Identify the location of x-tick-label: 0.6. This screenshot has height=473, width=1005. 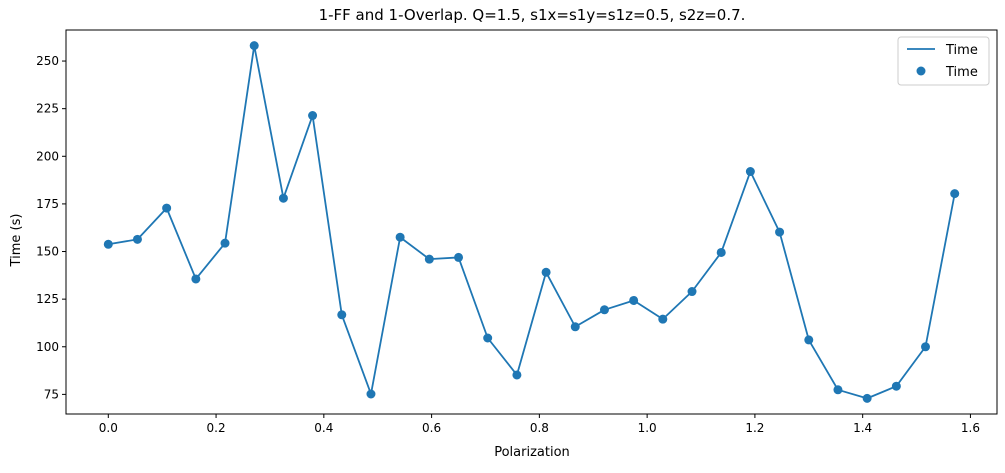
(431, 428).